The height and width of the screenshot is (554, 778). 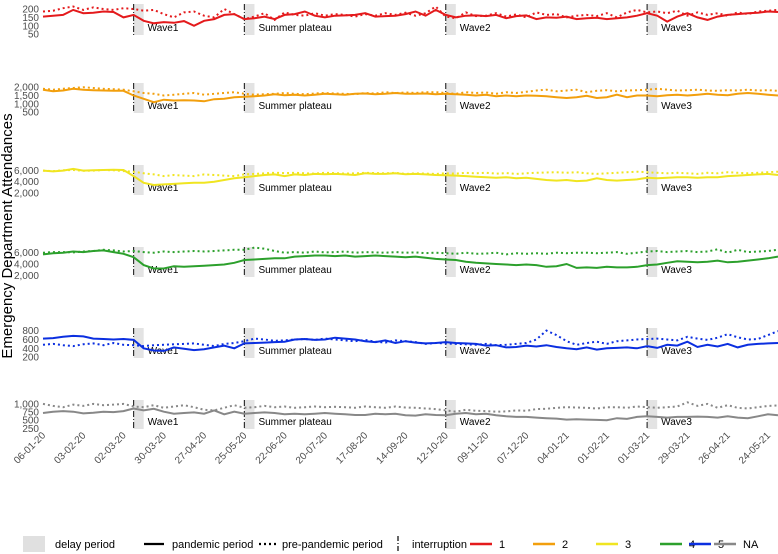 What do you see at coordinates (151, 448) in the screenshot?
I see `x-tick-label: 30-03-20` at bounding box center [151, 448].